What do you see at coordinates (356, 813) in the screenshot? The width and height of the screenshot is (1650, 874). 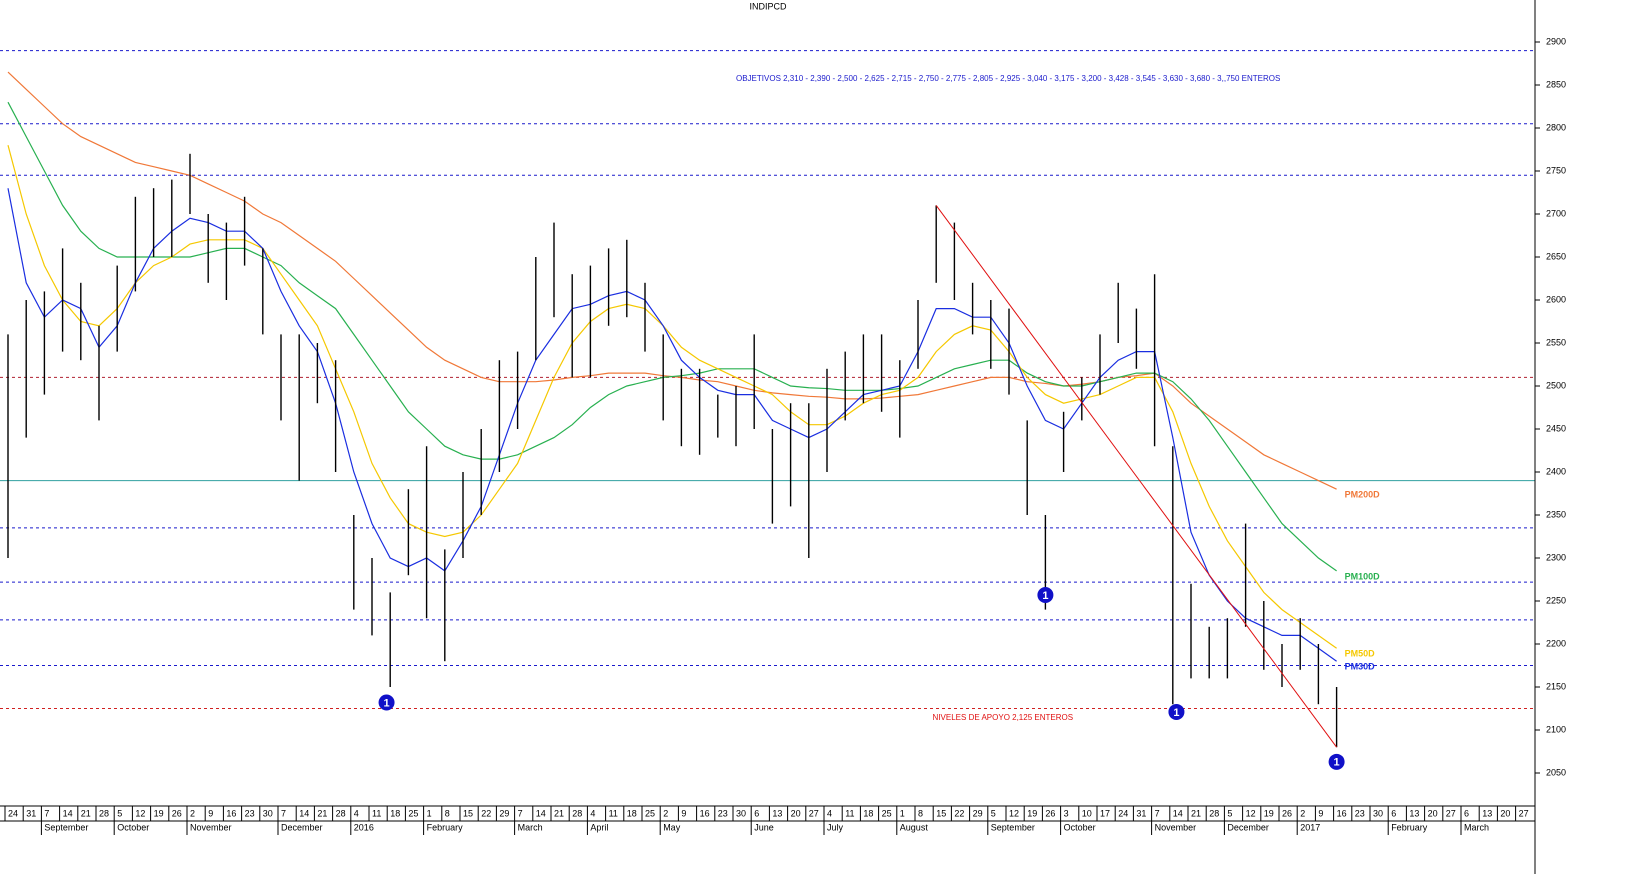 I see `x-tick-label: 4` at bounding box center [356, 813].